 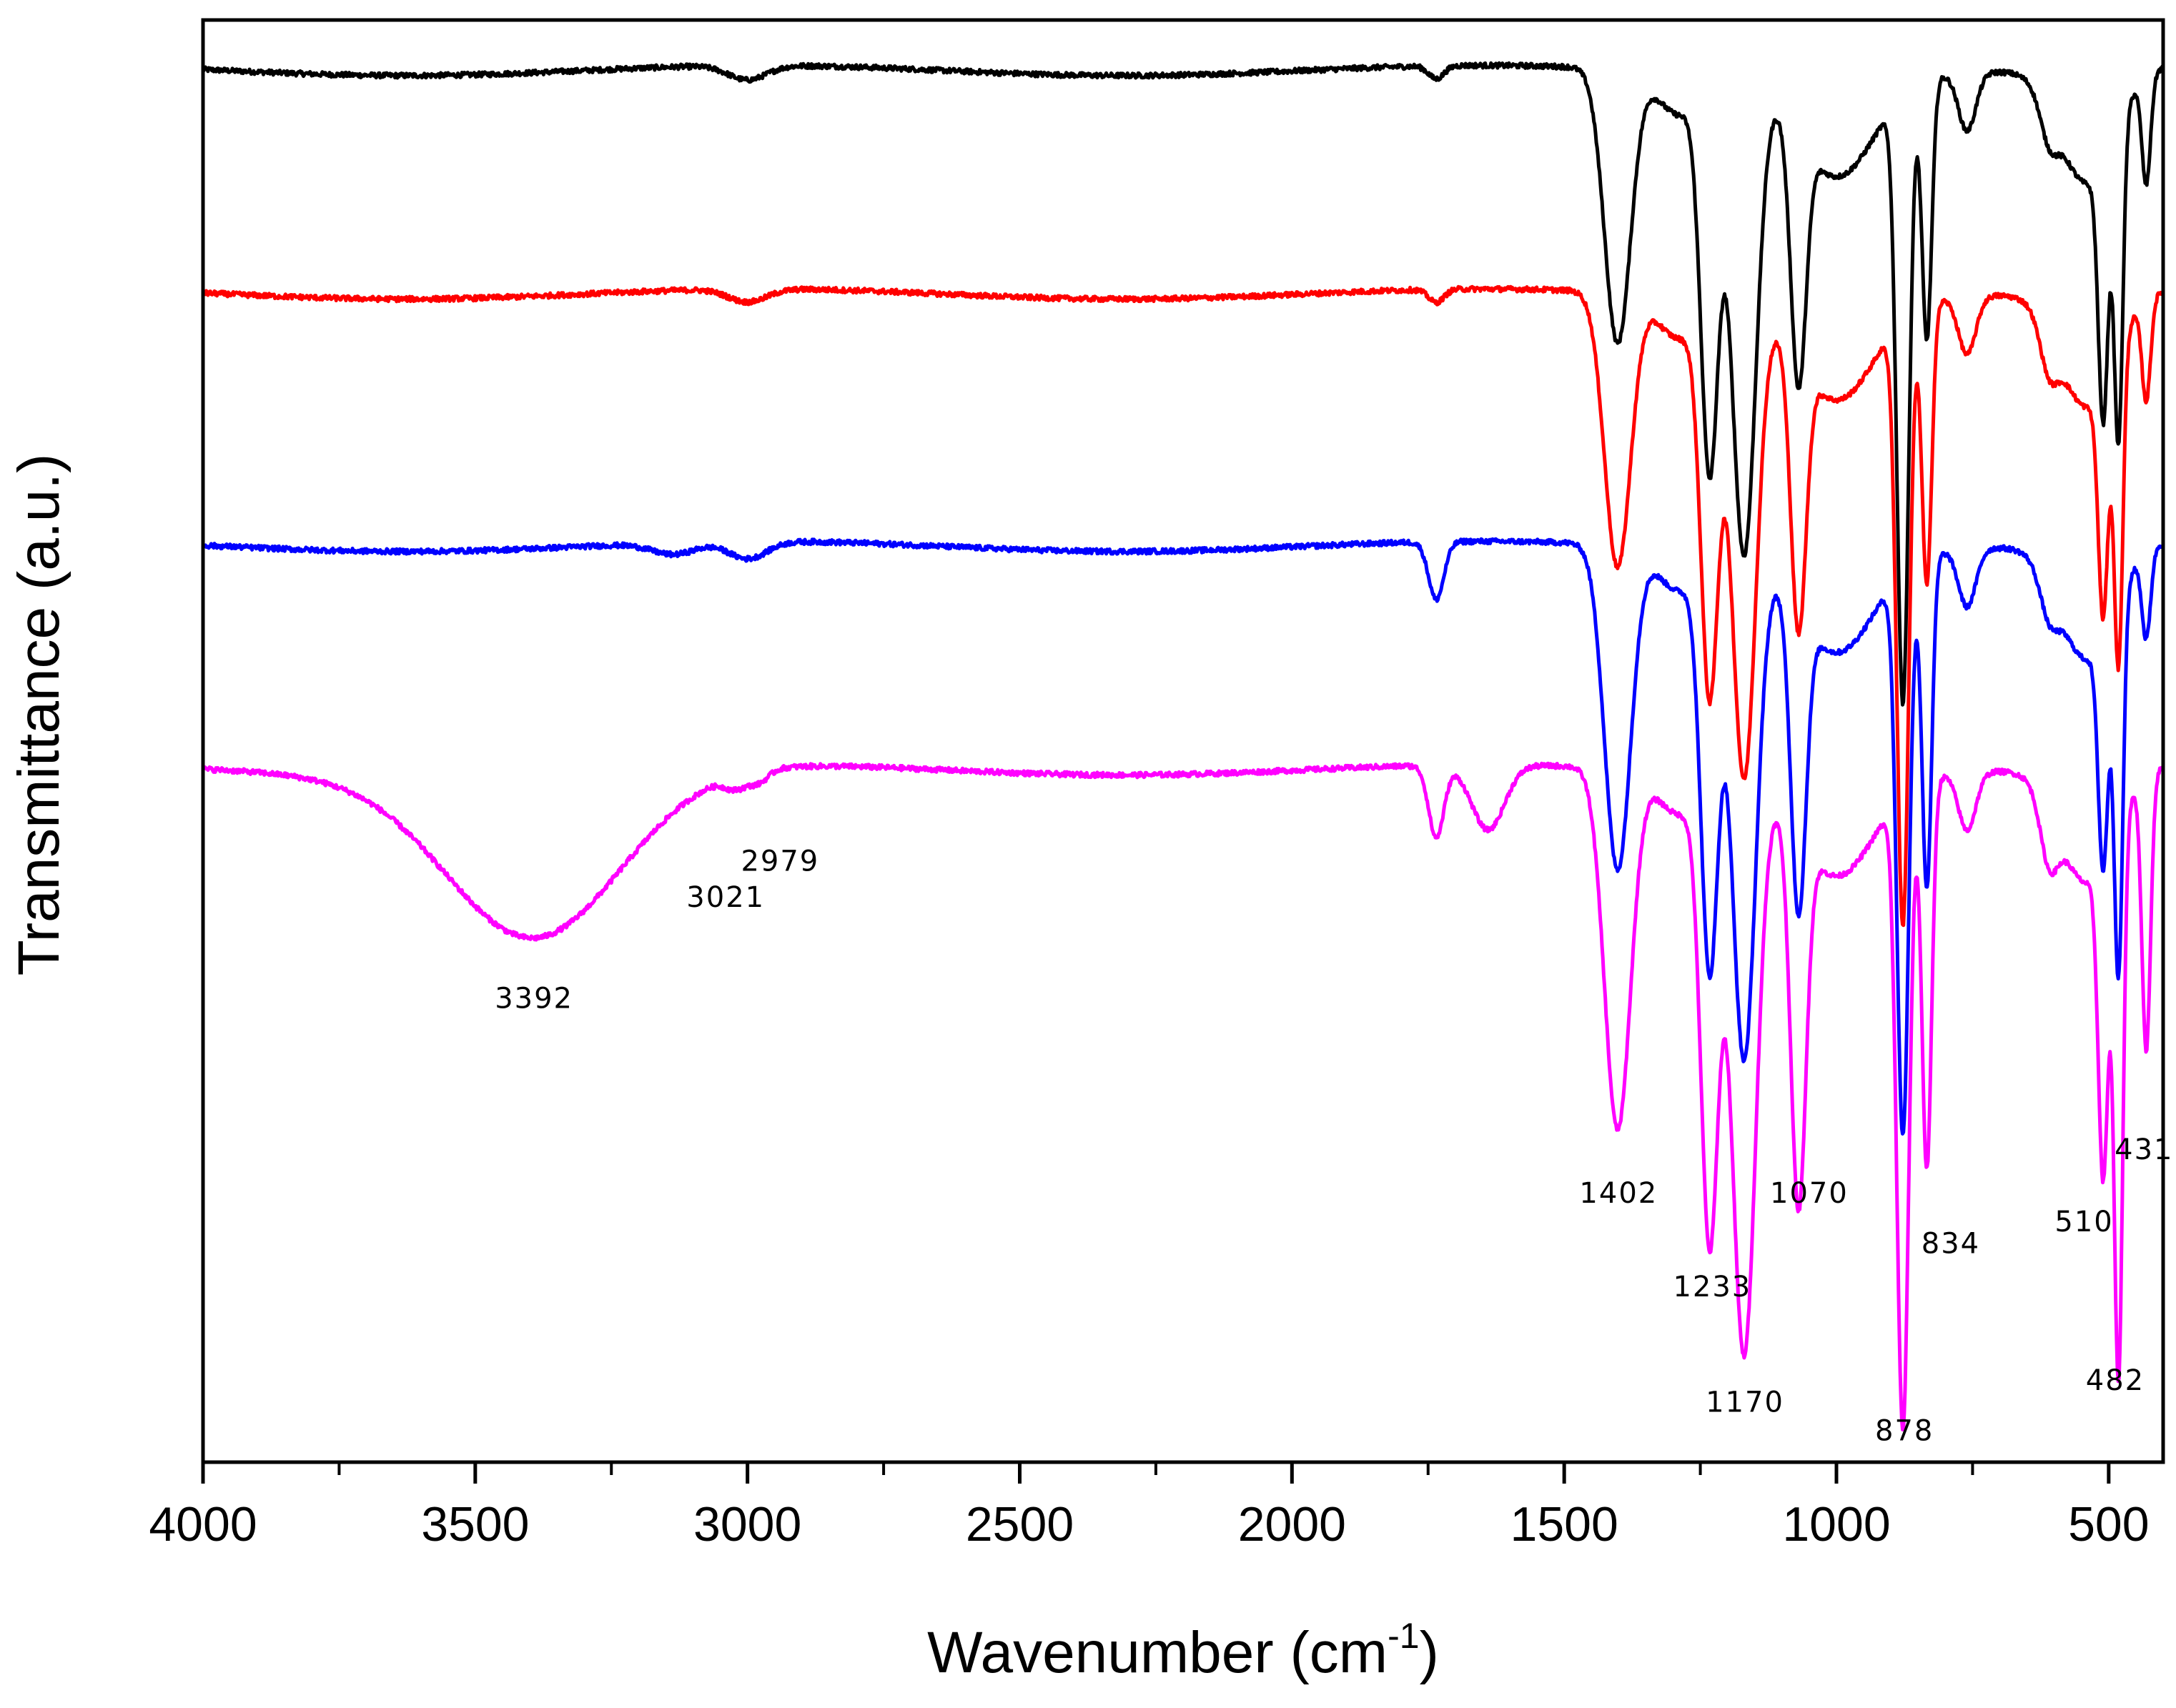 I want to click on x-tick-label: 500, so click(x=2108, y=1524).